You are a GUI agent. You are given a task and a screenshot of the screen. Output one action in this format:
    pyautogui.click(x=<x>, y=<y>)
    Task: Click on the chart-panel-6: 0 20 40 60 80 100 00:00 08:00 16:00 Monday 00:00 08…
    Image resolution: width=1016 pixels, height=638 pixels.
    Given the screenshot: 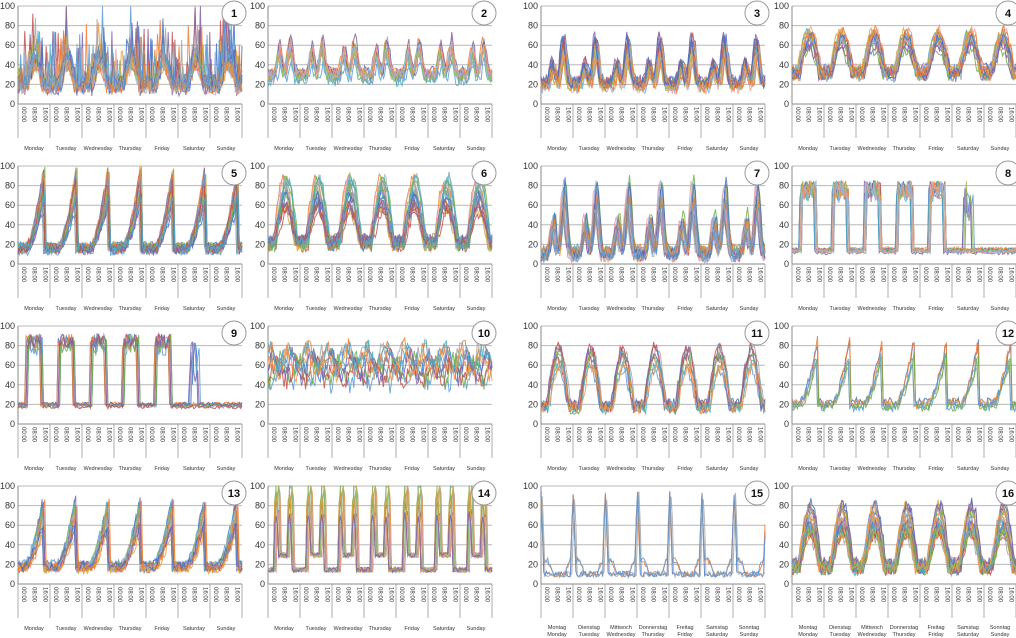 What is the action you would take?
    pyautogui.click(x=373, y=239)
    